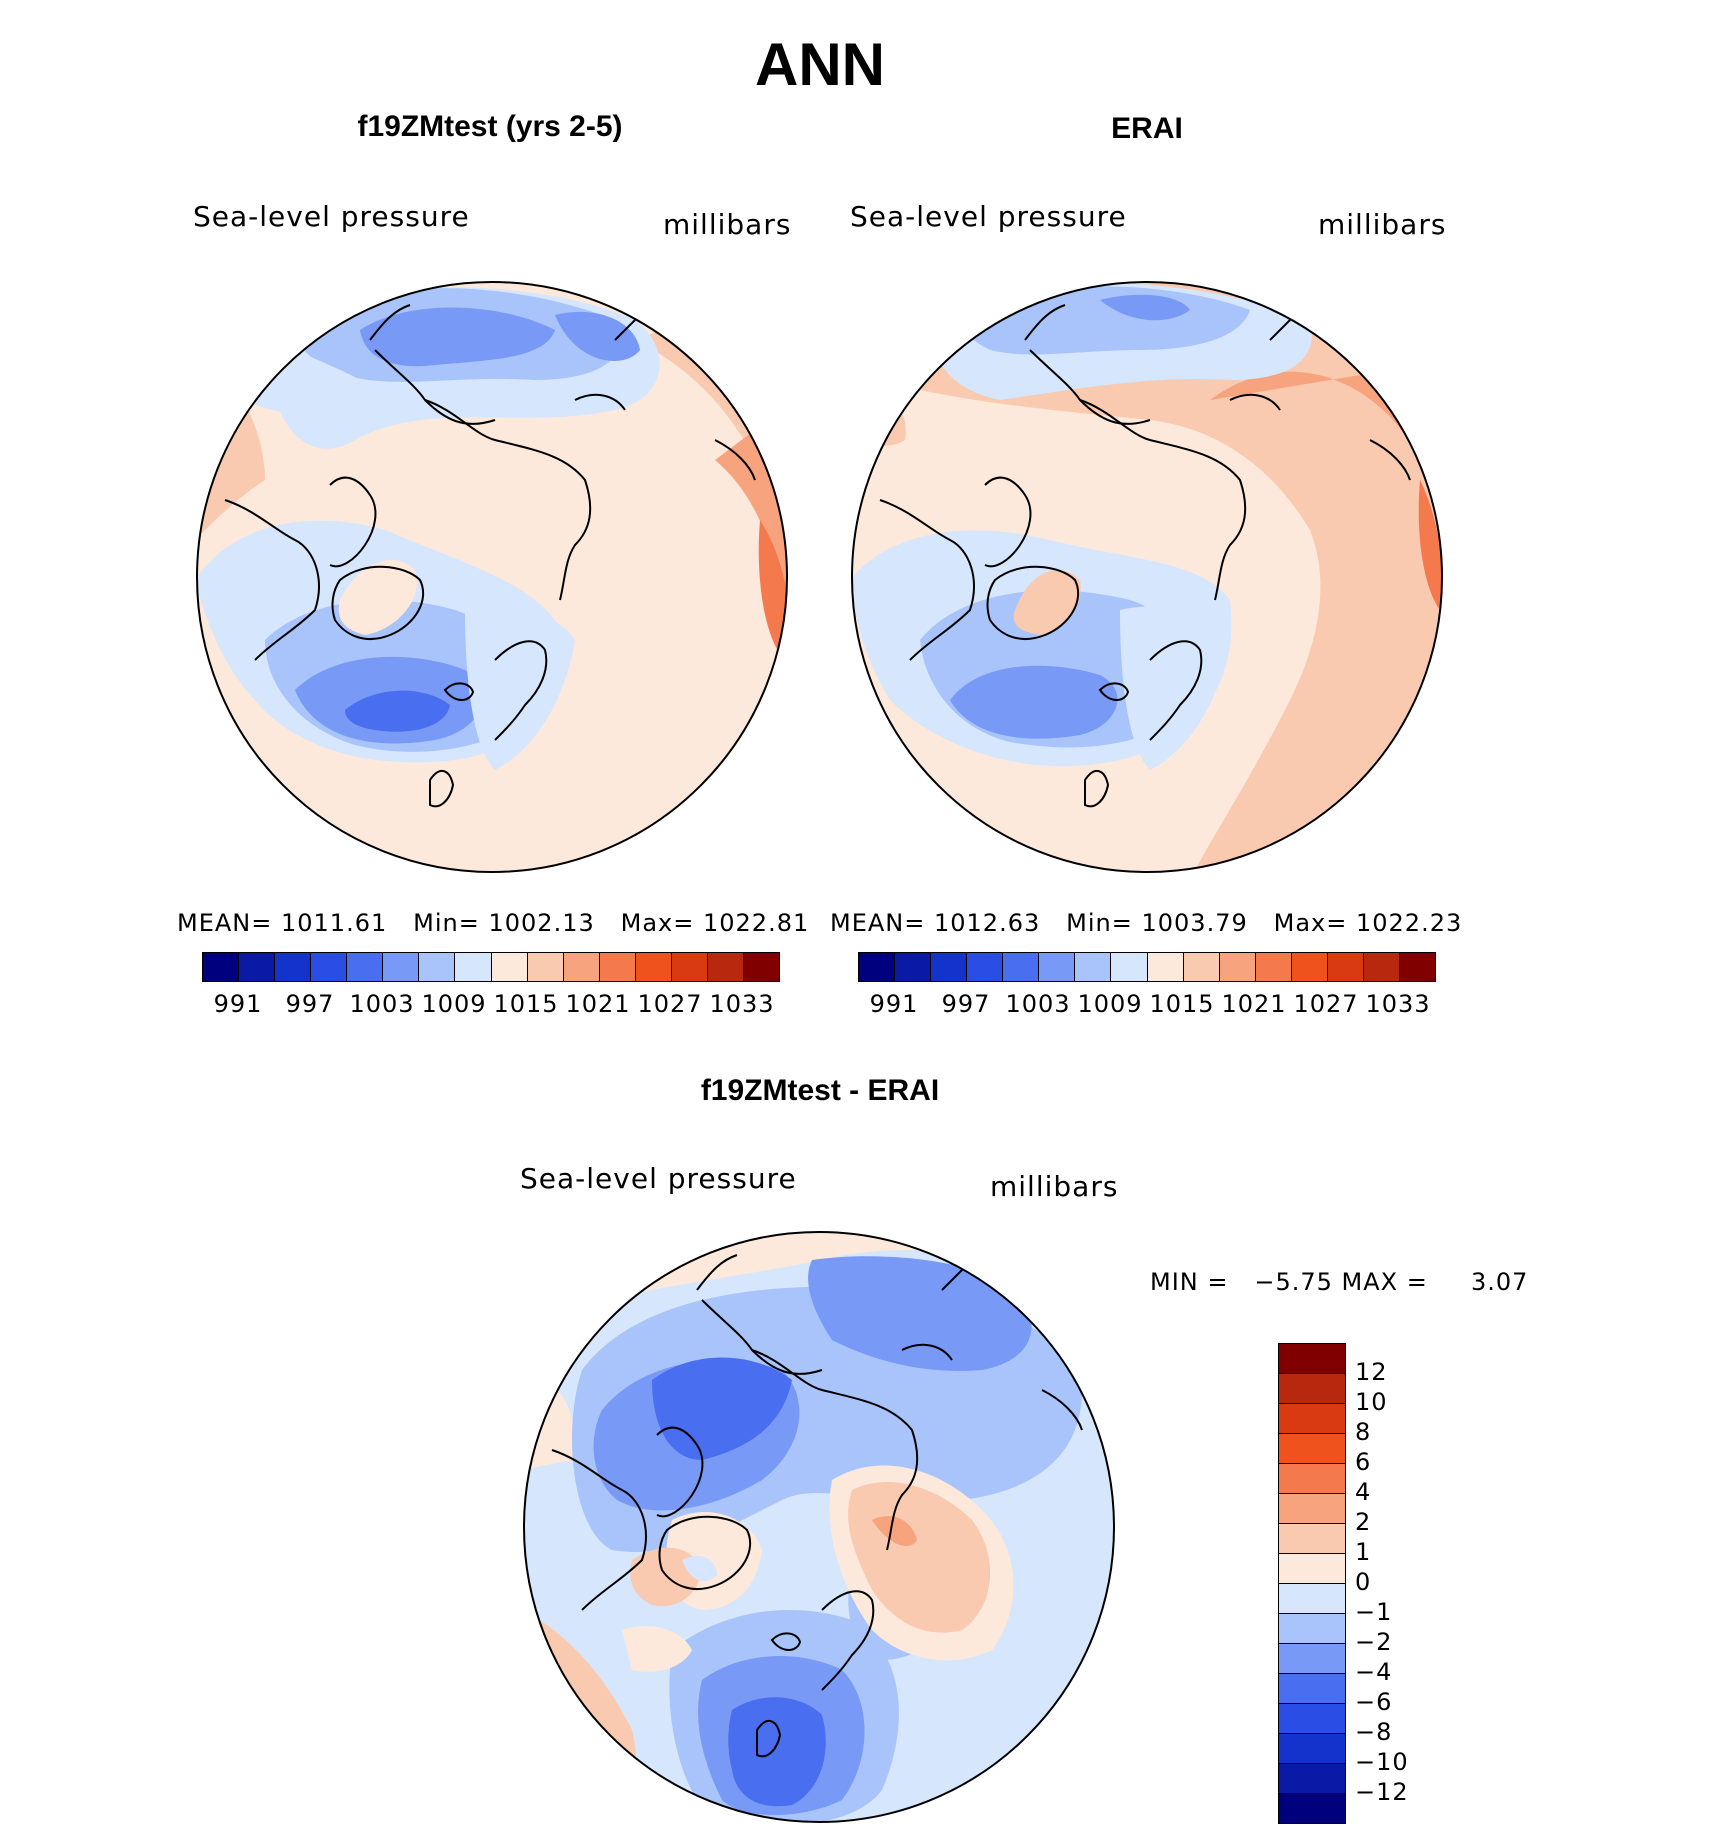 This screenshot has height=1839, width=1710. Describe the element at coordinates (1363, 1582) in the screenshot. I see `colorbar-tick-label: 0` at that location.